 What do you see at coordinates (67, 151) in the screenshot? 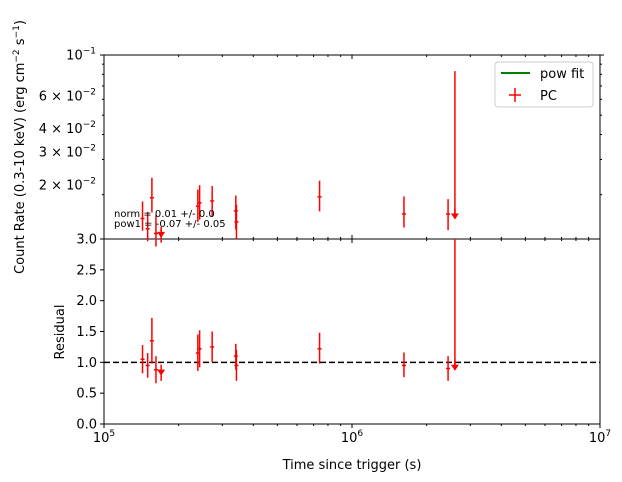
I see `top-ytick-label: 3 × 10⁻²` at bounding box center [67, 151].